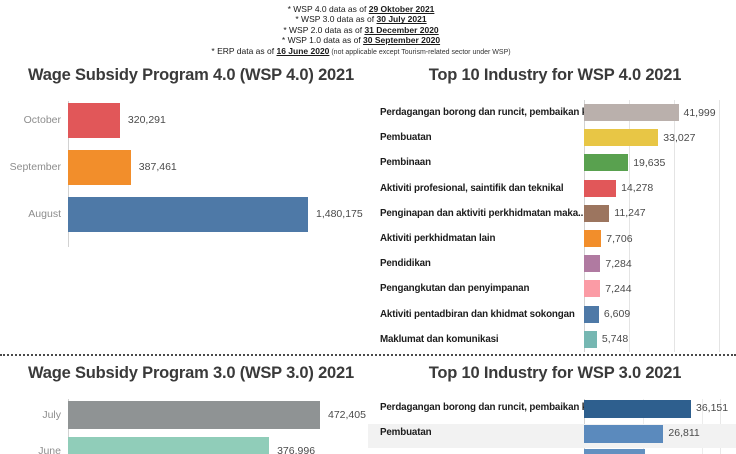  Describe the element at coordinates (401, 19) in the screenshot. I see `note-date: 30 July 2021` at that location.